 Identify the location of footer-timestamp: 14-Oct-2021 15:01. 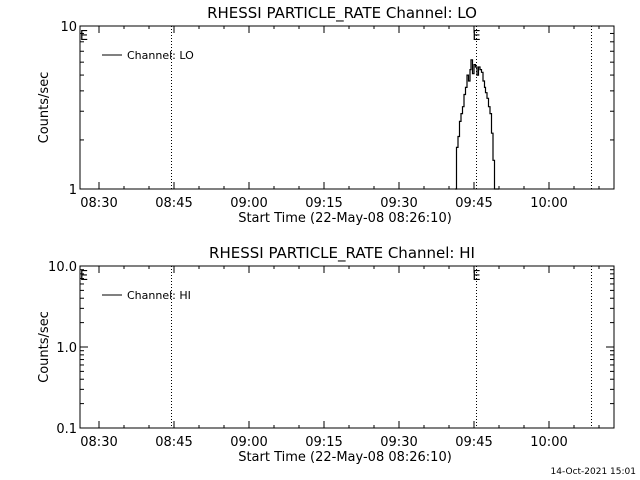
(593, 472).